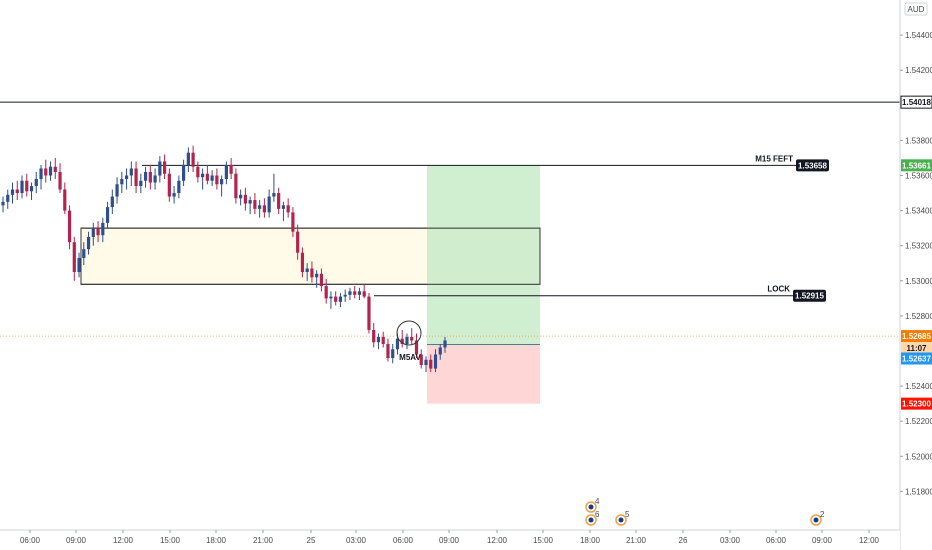 Image resolution: width=932 pixels, height=550 pixels. I want to click on price-axis, so click(916, 275).